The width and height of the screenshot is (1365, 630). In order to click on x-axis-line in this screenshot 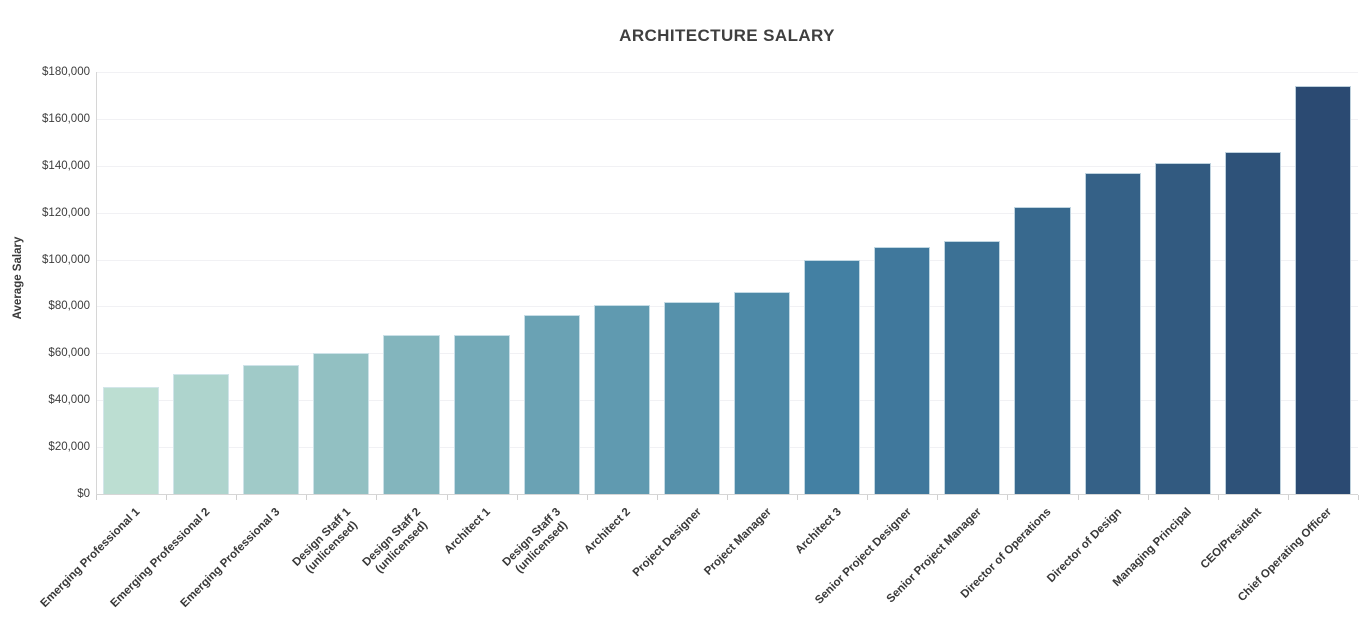, I will do `click(727, 494)`.